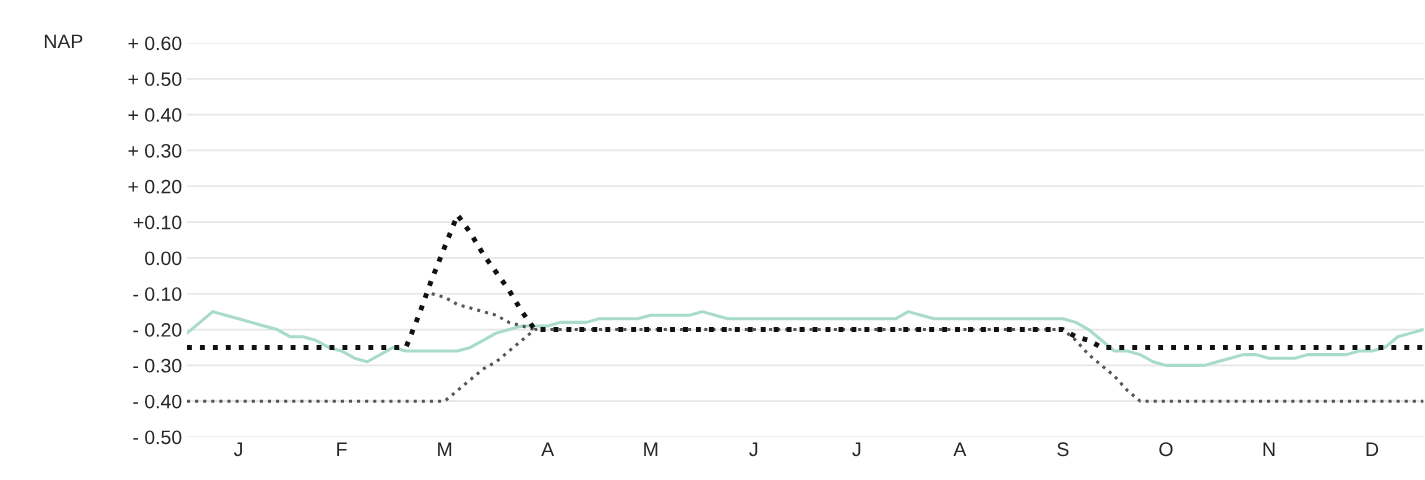 The height and width of the screenshot is (480, 1425). Describe the element at coordinates (157, 401) in the screenshot. I see `y-tick-label: - 0.40` at that location.